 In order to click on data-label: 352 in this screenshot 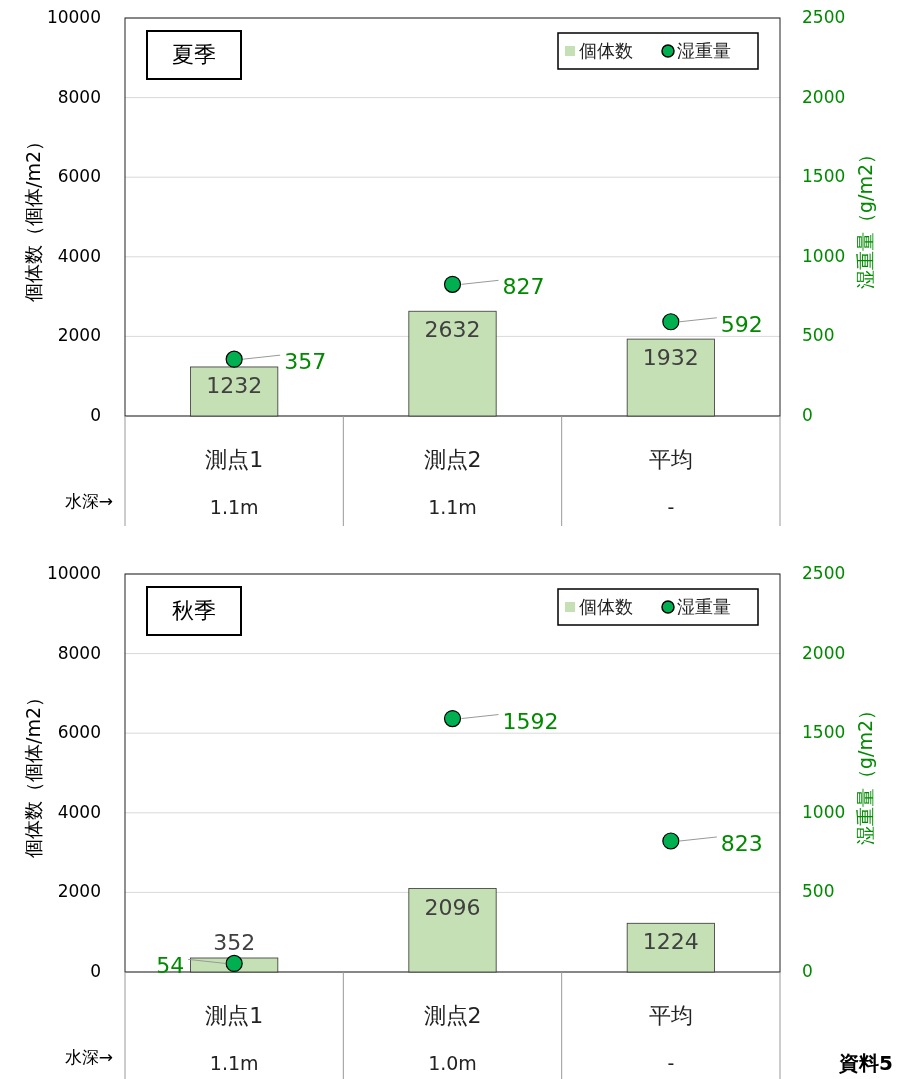, I will do `click(234, 942)`.